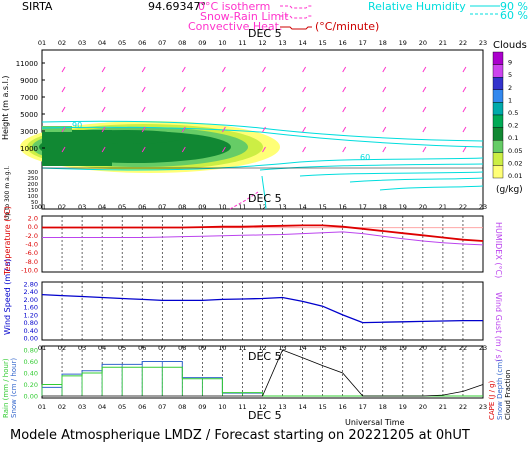  What do you see at coordinates (7, 241) in the screenshot?
I see `temperature-axis-label: Temperature (°C)` at bounding box center [7, 241].